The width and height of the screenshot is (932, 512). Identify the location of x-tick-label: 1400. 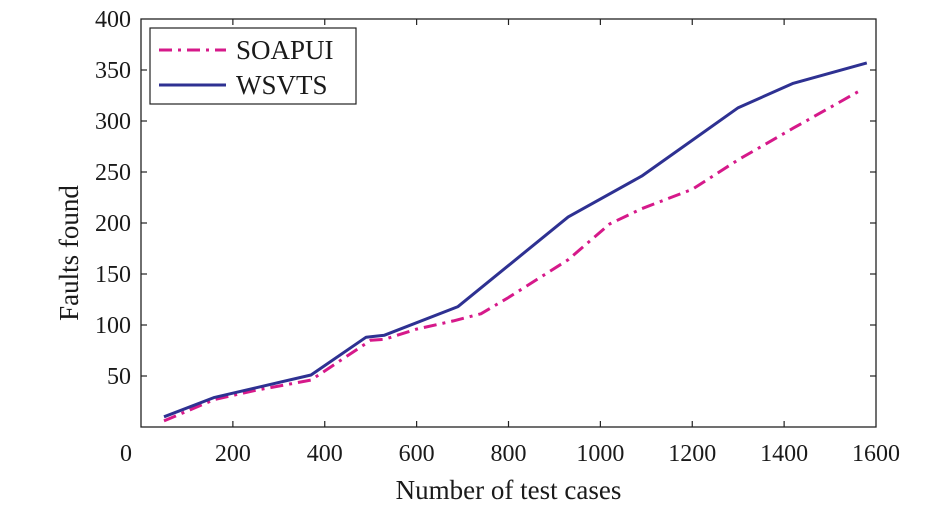
(784, 454).